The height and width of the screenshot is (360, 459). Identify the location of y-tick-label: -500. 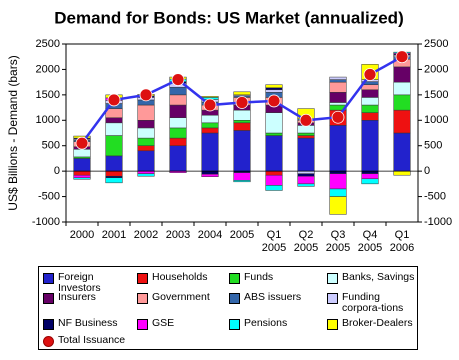
(49, 196).